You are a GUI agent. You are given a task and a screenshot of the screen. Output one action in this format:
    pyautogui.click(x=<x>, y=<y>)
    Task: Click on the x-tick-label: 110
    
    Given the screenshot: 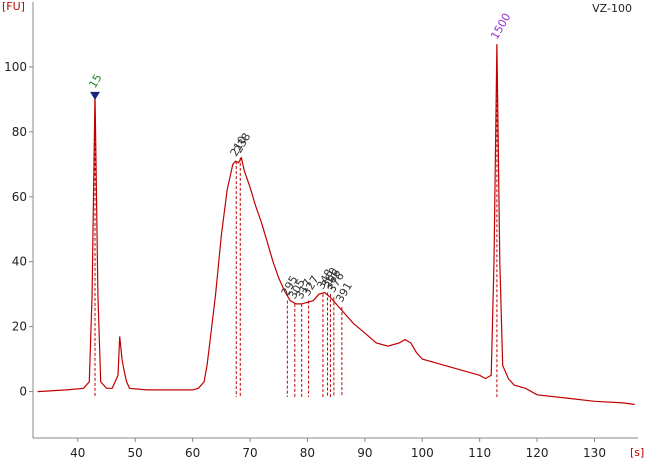 What is the action you would take?
    pyautogui.click(x=479, y=453)
    